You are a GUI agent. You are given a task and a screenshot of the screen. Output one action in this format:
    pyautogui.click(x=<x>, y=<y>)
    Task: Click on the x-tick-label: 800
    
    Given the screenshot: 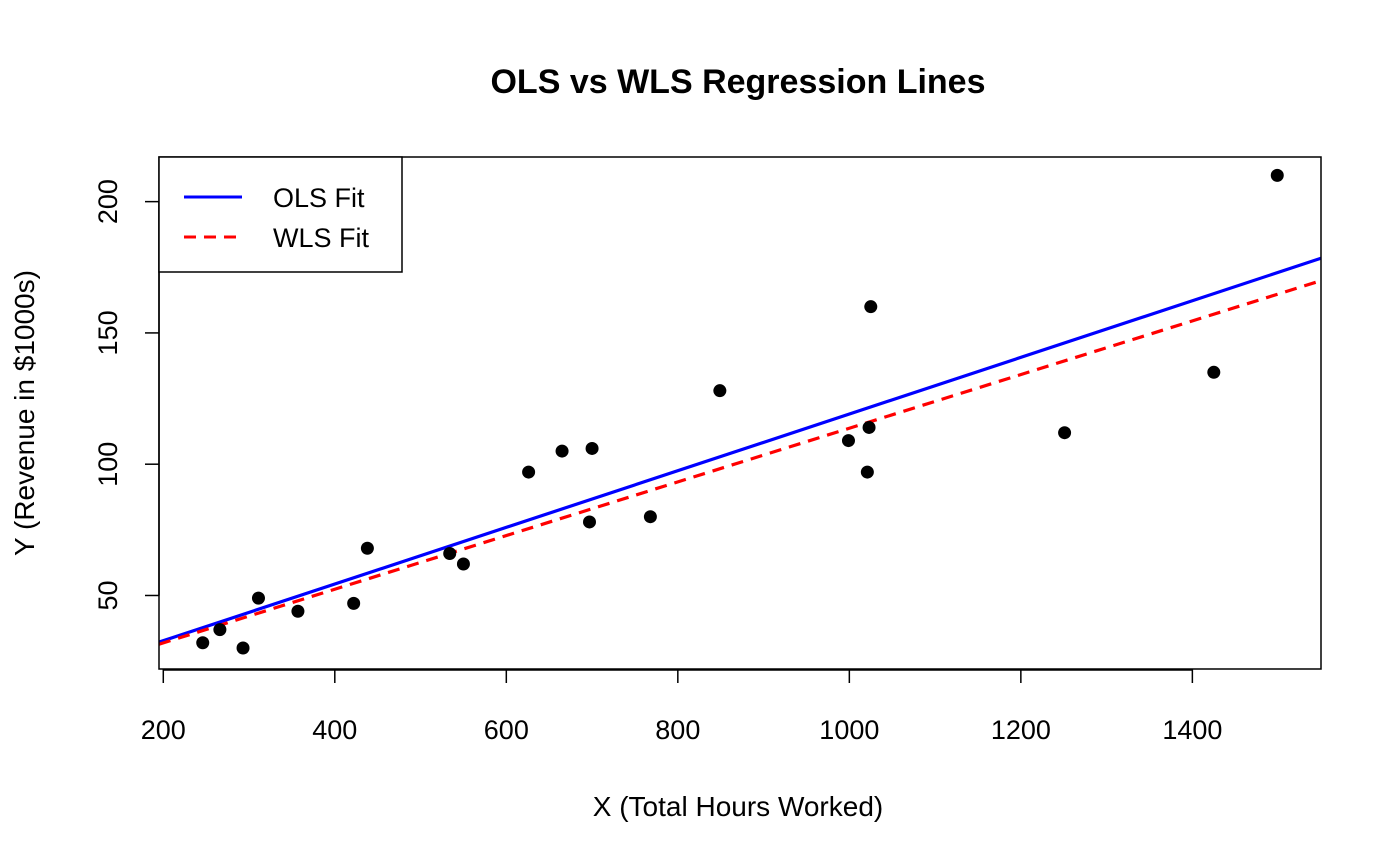 What is the action you would take?
    pyautogui.click(x=677, y=730)
    